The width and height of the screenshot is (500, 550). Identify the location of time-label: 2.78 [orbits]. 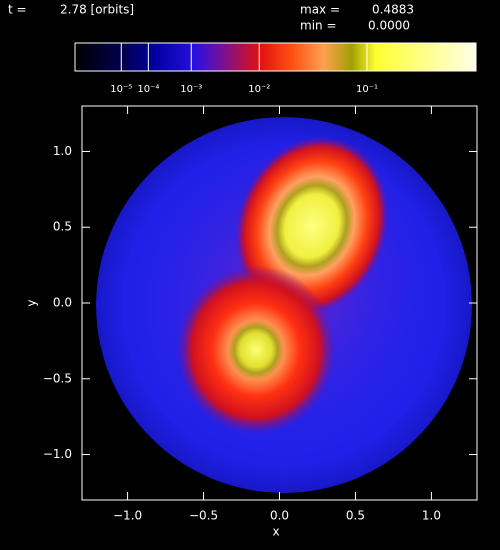
(97, 10).